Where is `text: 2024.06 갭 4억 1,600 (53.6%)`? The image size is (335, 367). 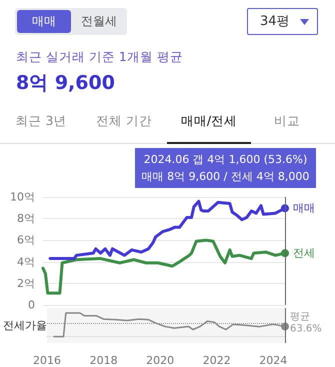
text: 2024.06 갭 4억 1,600 (53.6%) is located at coordinates (225, 160).